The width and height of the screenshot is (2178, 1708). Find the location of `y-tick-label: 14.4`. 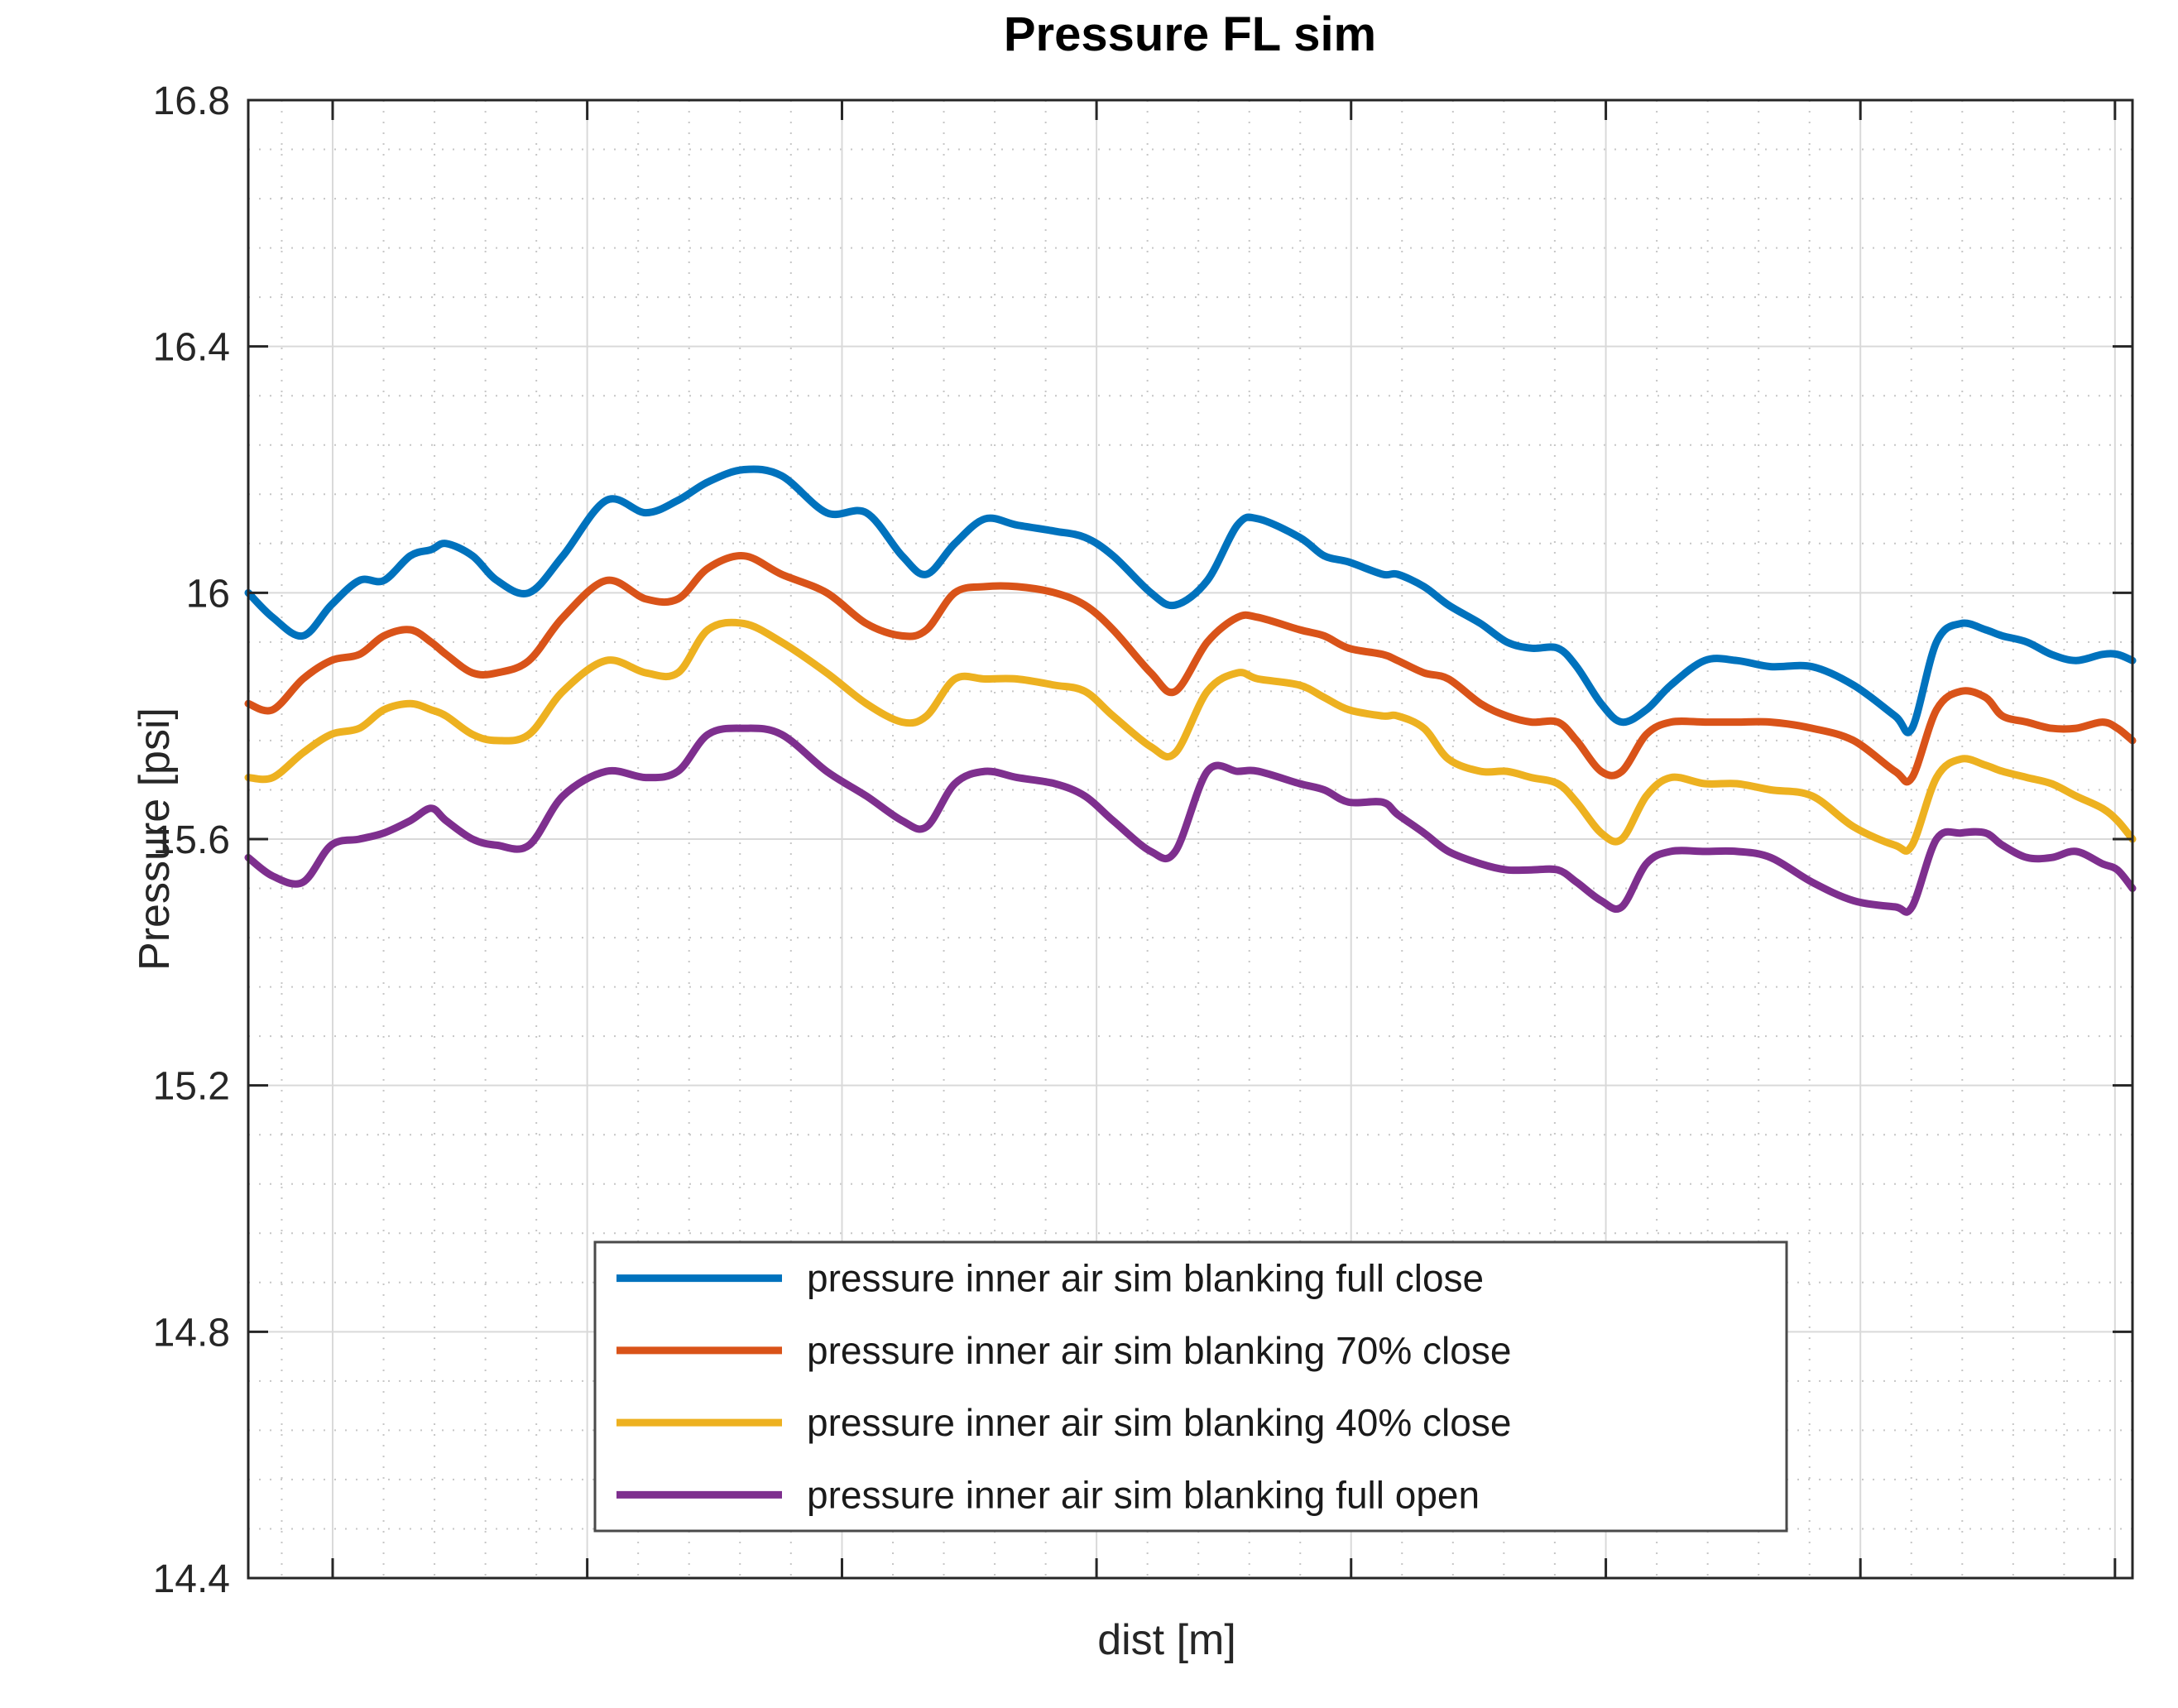

y-tick-label: 14.4 is located at coordinates (191, 1579).